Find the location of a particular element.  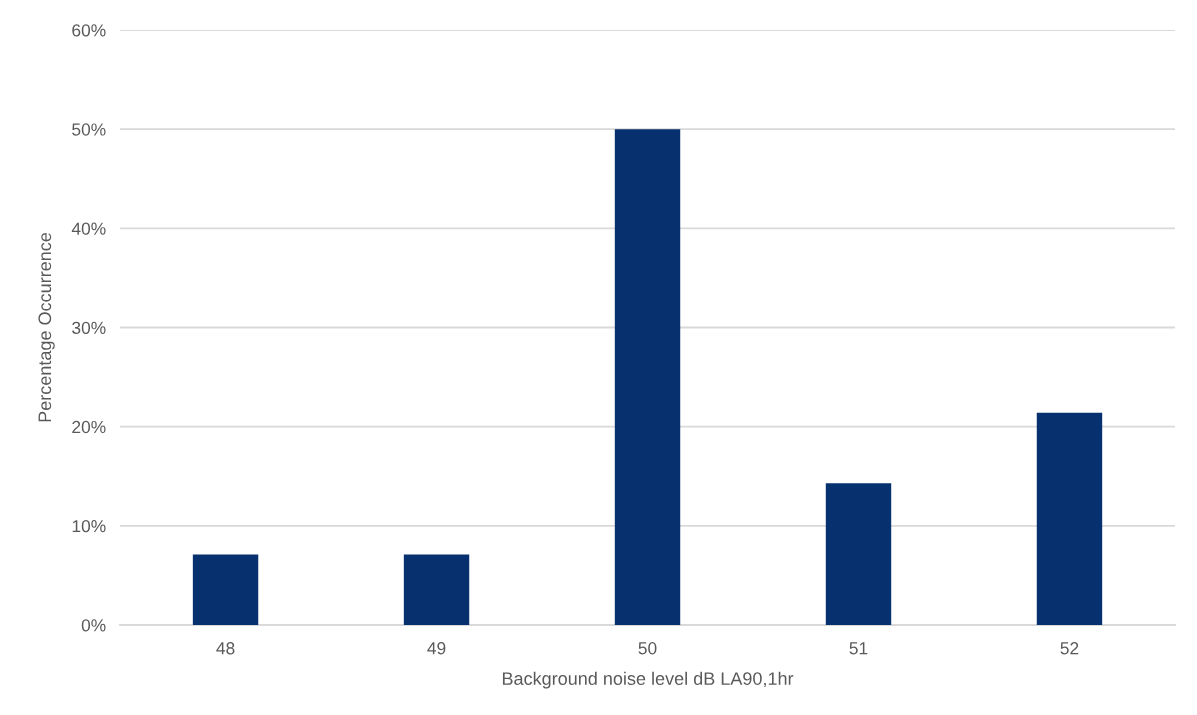

y-tick-label: 40% is located at coordinates (88, 228).